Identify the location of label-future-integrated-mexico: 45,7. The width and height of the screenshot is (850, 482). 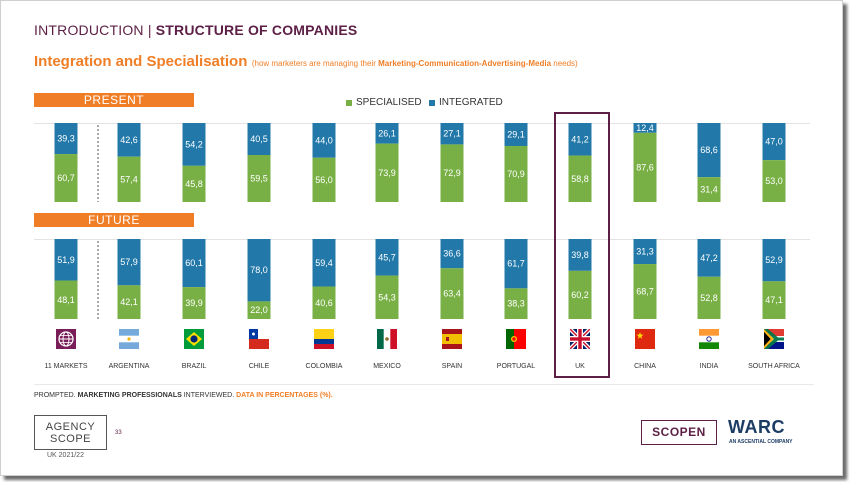
(387, 257).